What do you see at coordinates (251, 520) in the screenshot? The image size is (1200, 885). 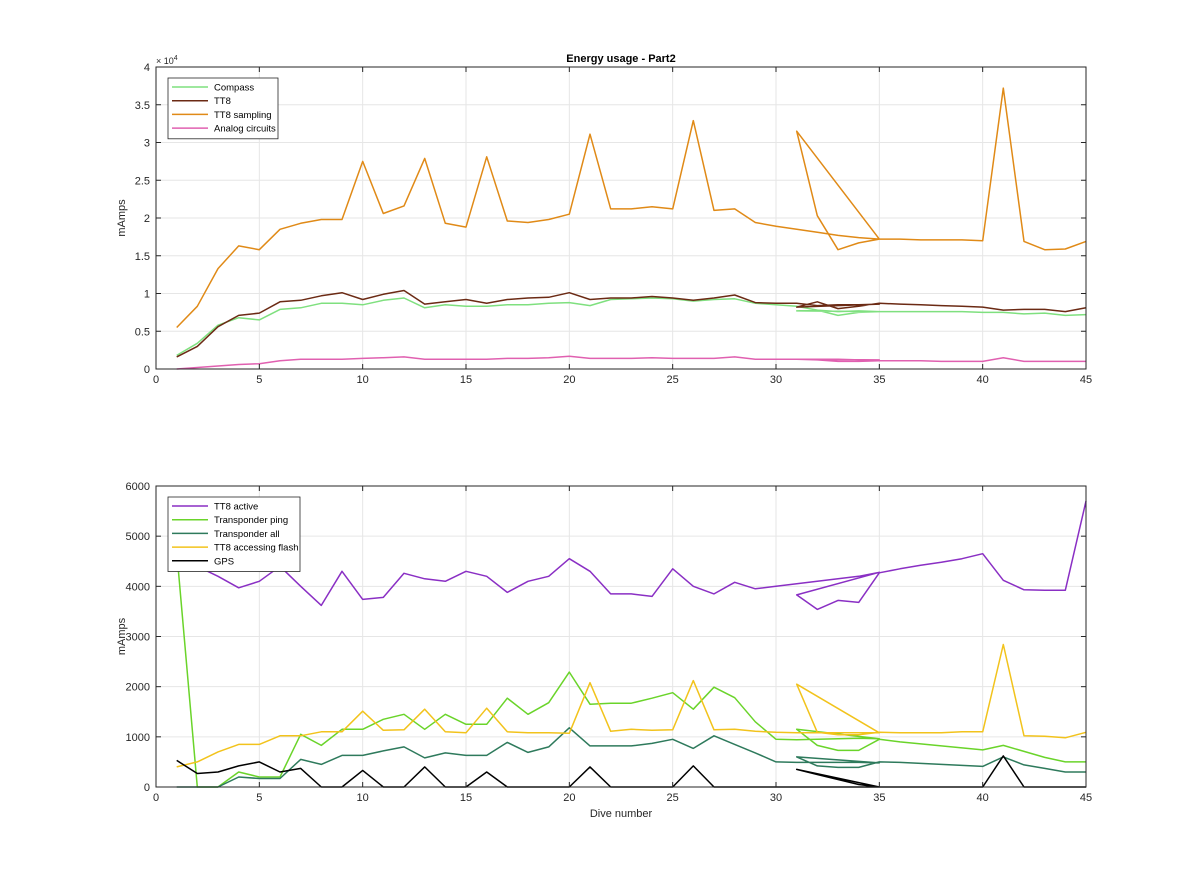 I see `legend-entry: Transponder ping` at bounding box center [251, 520].